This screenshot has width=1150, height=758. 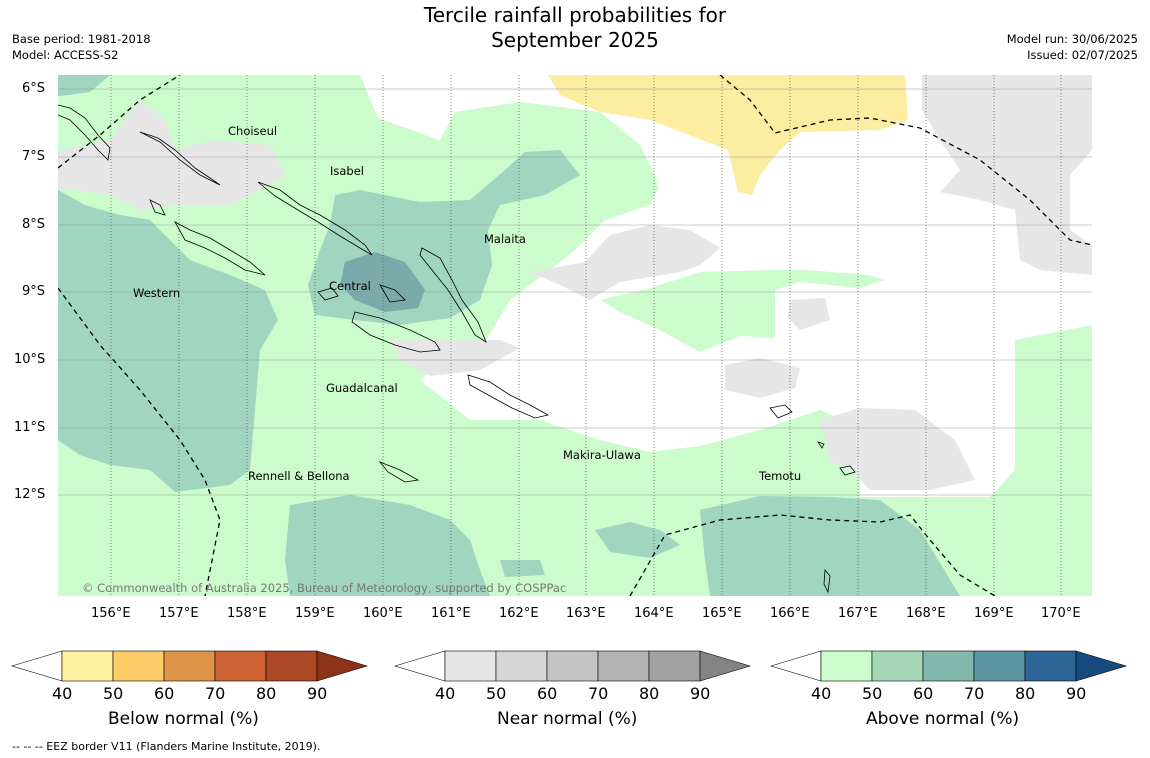 What do you see at coordinates (179, 613) in the screenshot?
I see `lon-label-157e: 157°E` at bounding box center [179, 613].